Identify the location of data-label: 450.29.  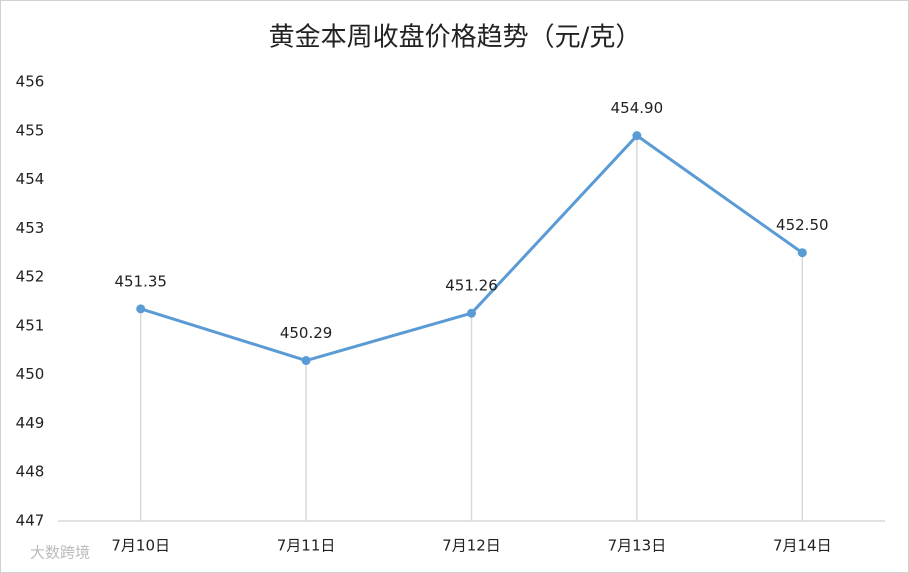
(306, 333).